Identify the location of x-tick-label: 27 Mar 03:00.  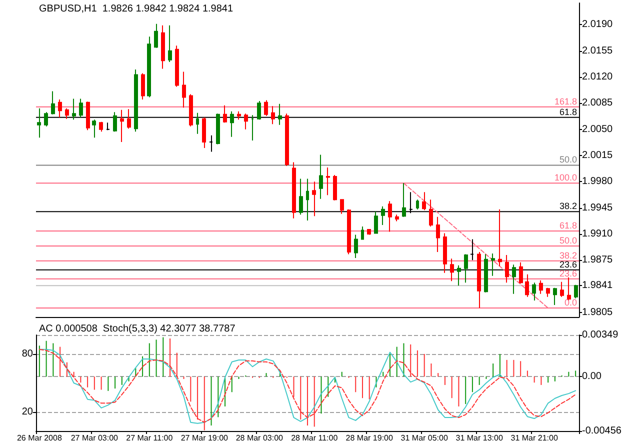
(94, 438).